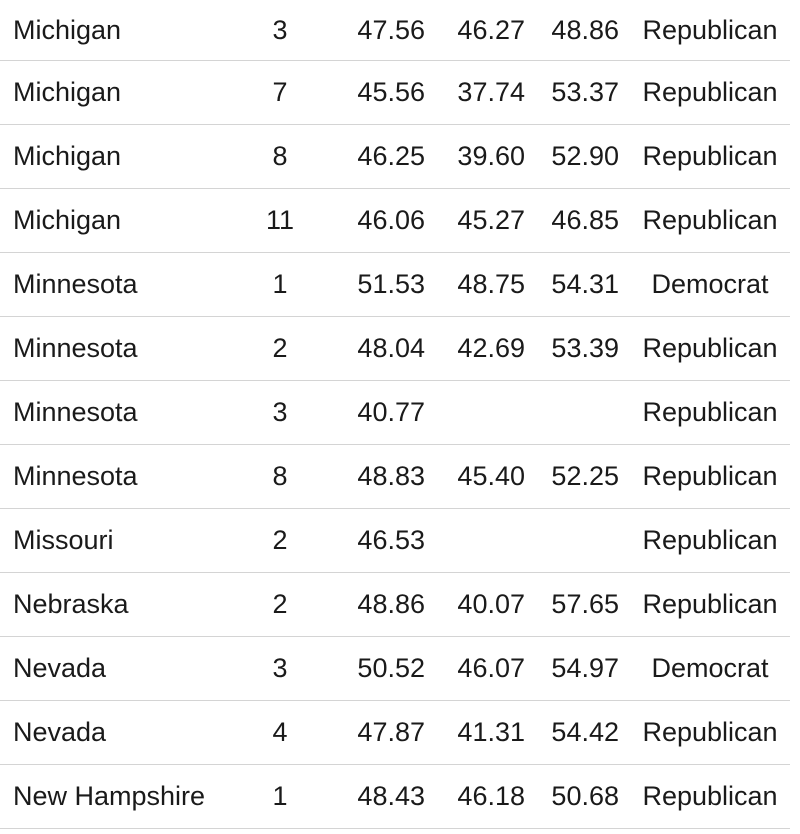 Image resolution: width=800 pixels, height=834 pixels. I want to click on high-cell: 54.97, so click(585, 668).